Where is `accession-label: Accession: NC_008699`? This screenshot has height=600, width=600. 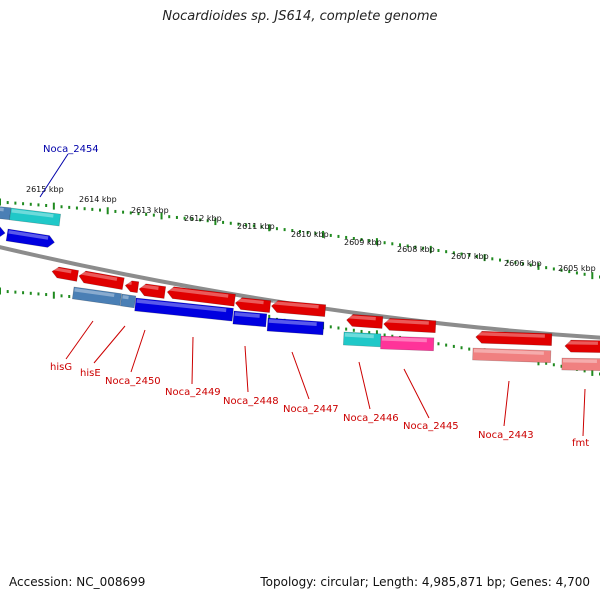
accession-label: Accession: NC_008699 is located at coordinates (77, 582).